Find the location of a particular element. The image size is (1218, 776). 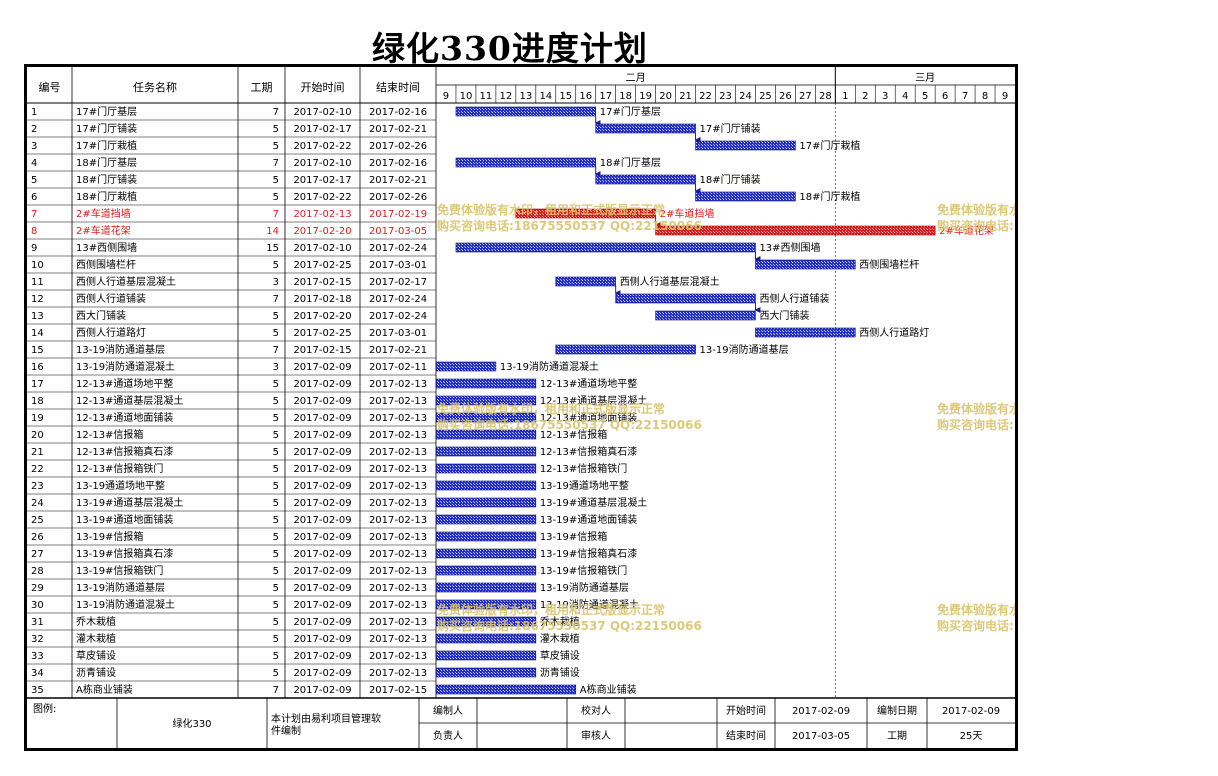

bar-label: 13-19#信报箱 is located at coordinates (573, 536).